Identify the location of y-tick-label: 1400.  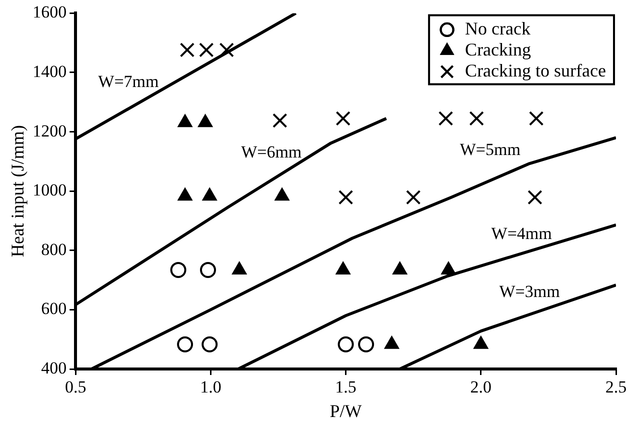
(49, 71).